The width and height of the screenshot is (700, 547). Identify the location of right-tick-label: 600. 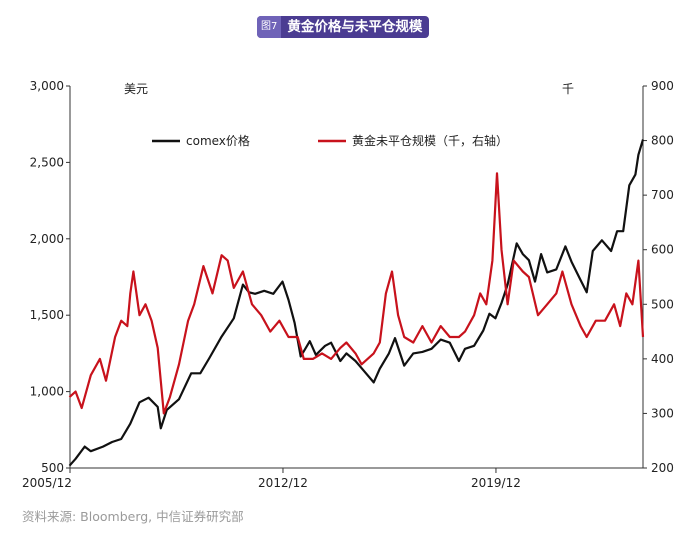
(662, 250).